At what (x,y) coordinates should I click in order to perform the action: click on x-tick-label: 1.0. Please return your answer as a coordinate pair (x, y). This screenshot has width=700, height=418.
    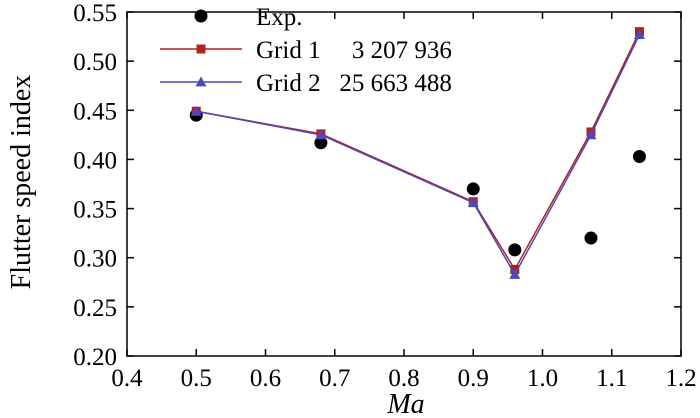
    Looking at the image, I should click on (542, 378).